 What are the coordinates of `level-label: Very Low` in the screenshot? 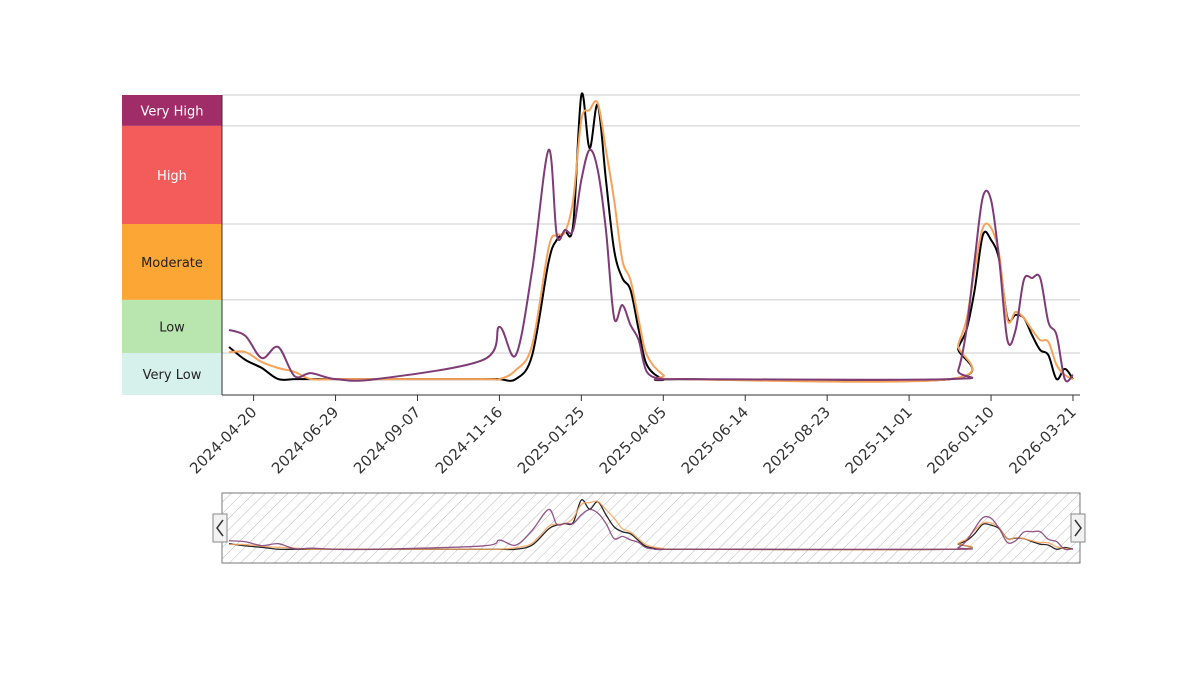 It's located at (172, 375).